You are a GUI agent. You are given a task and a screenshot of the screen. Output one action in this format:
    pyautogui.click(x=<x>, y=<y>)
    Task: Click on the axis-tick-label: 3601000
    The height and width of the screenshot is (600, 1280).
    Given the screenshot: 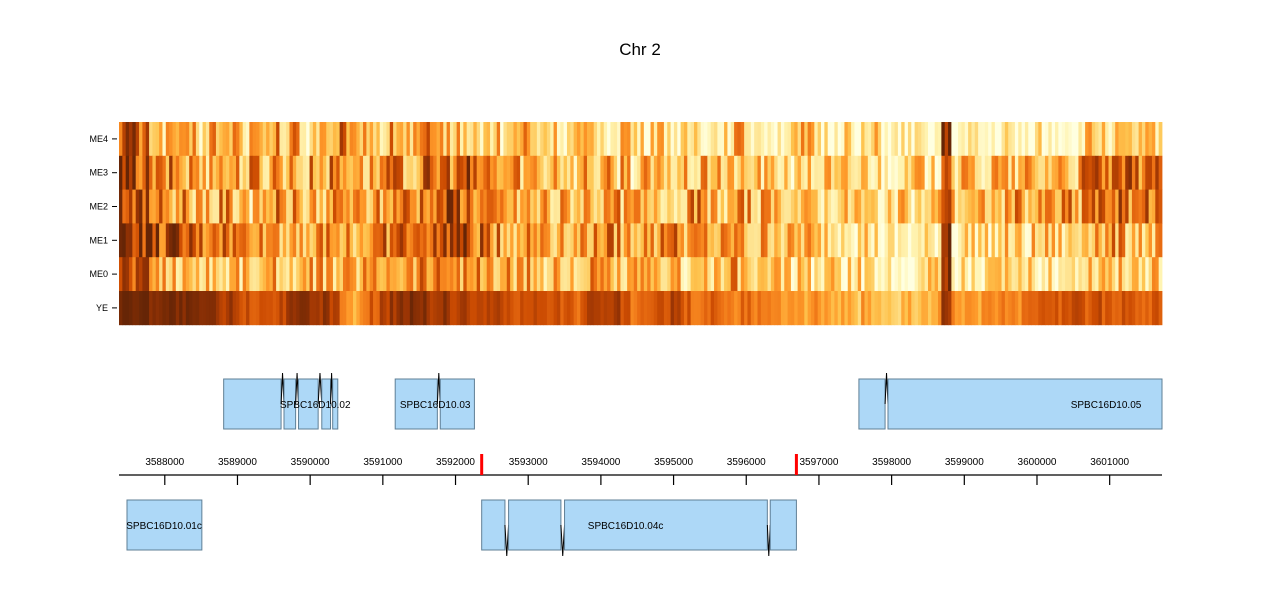 What is the action you would take?
    pyautogui.click(x=1109, y=462)
    